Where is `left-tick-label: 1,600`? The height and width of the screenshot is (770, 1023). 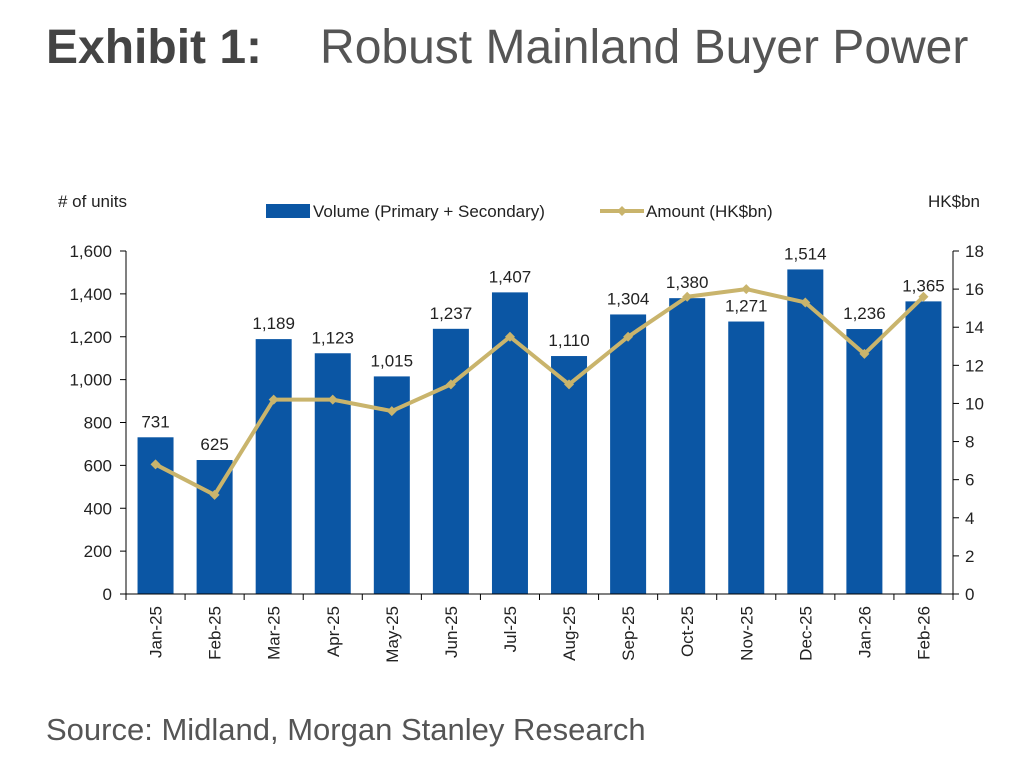 left-tick-label: 1,600 is located at coordinates (90, 251).